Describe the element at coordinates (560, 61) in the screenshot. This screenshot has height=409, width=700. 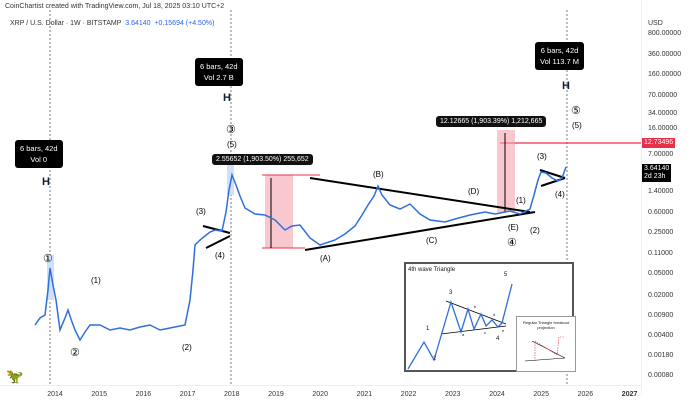
I see `callout-vol: Vol 113.7 M` at that location.